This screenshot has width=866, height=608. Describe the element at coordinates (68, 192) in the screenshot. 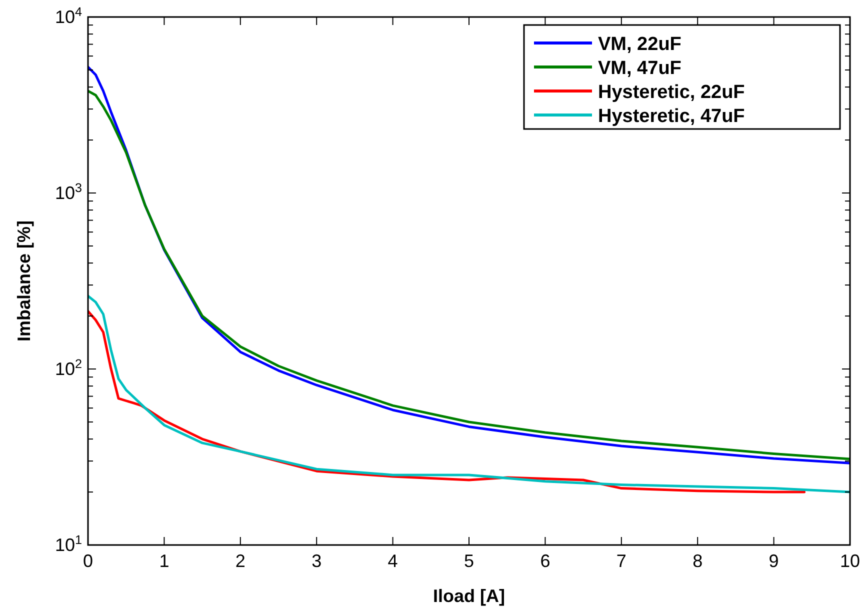

I see `y-tick-label: 10$^{3}$` at that location.